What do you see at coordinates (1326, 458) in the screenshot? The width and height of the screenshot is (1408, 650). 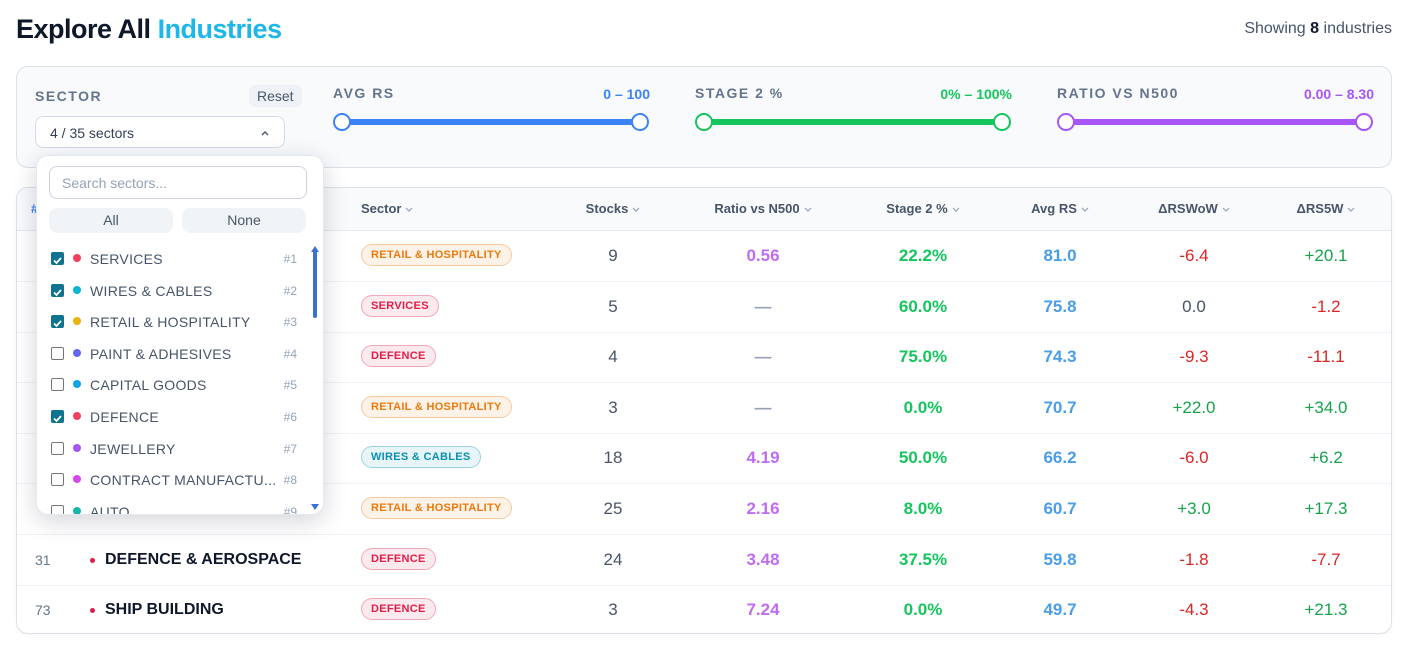 I see `d-5w: +6.2` at bounding box center [1326, 458].